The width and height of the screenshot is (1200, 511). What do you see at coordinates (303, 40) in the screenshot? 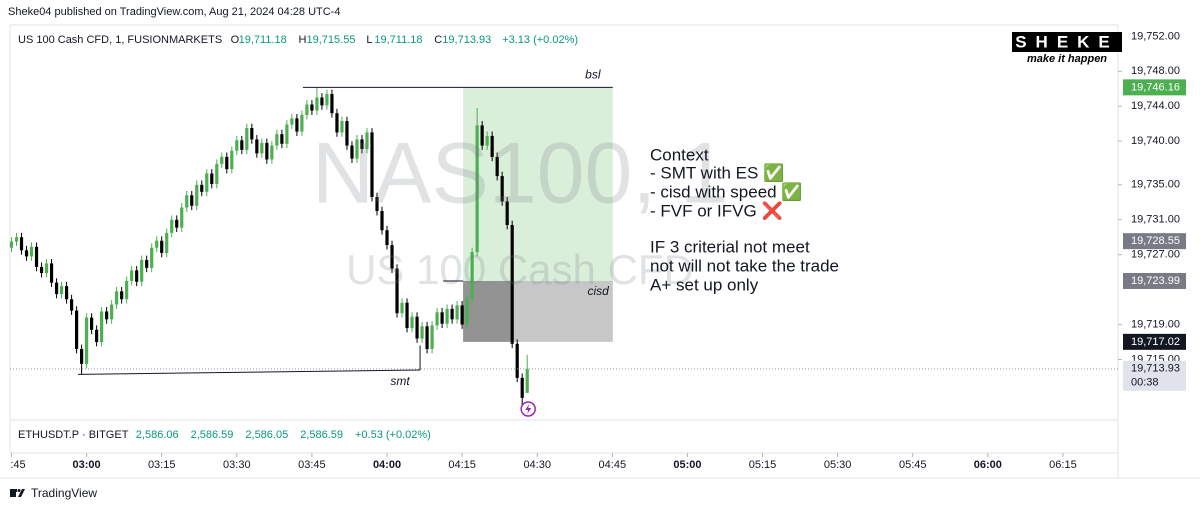
I see `legend-key: H` at bounding box center [303, 40].